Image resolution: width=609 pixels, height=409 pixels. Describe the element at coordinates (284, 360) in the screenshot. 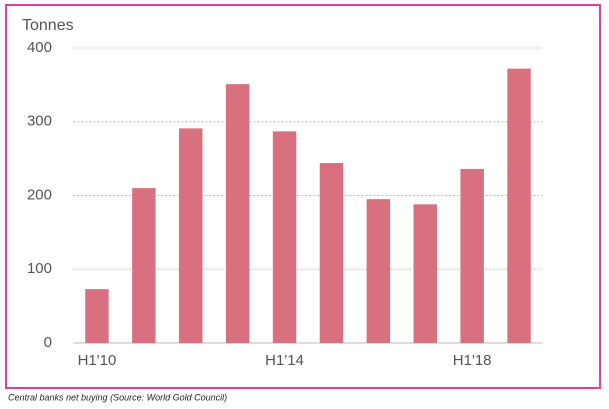

I see `x-tick-label: H1'14` at that location.